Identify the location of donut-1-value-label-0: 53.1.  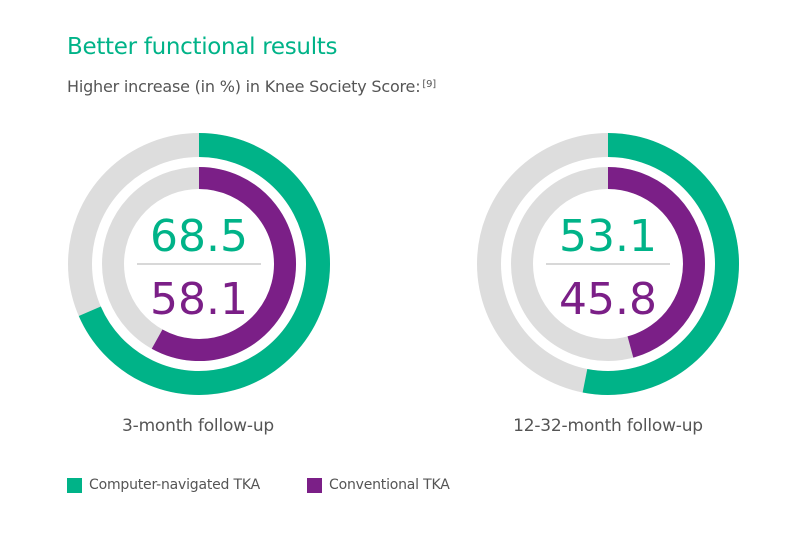
(608, 236).